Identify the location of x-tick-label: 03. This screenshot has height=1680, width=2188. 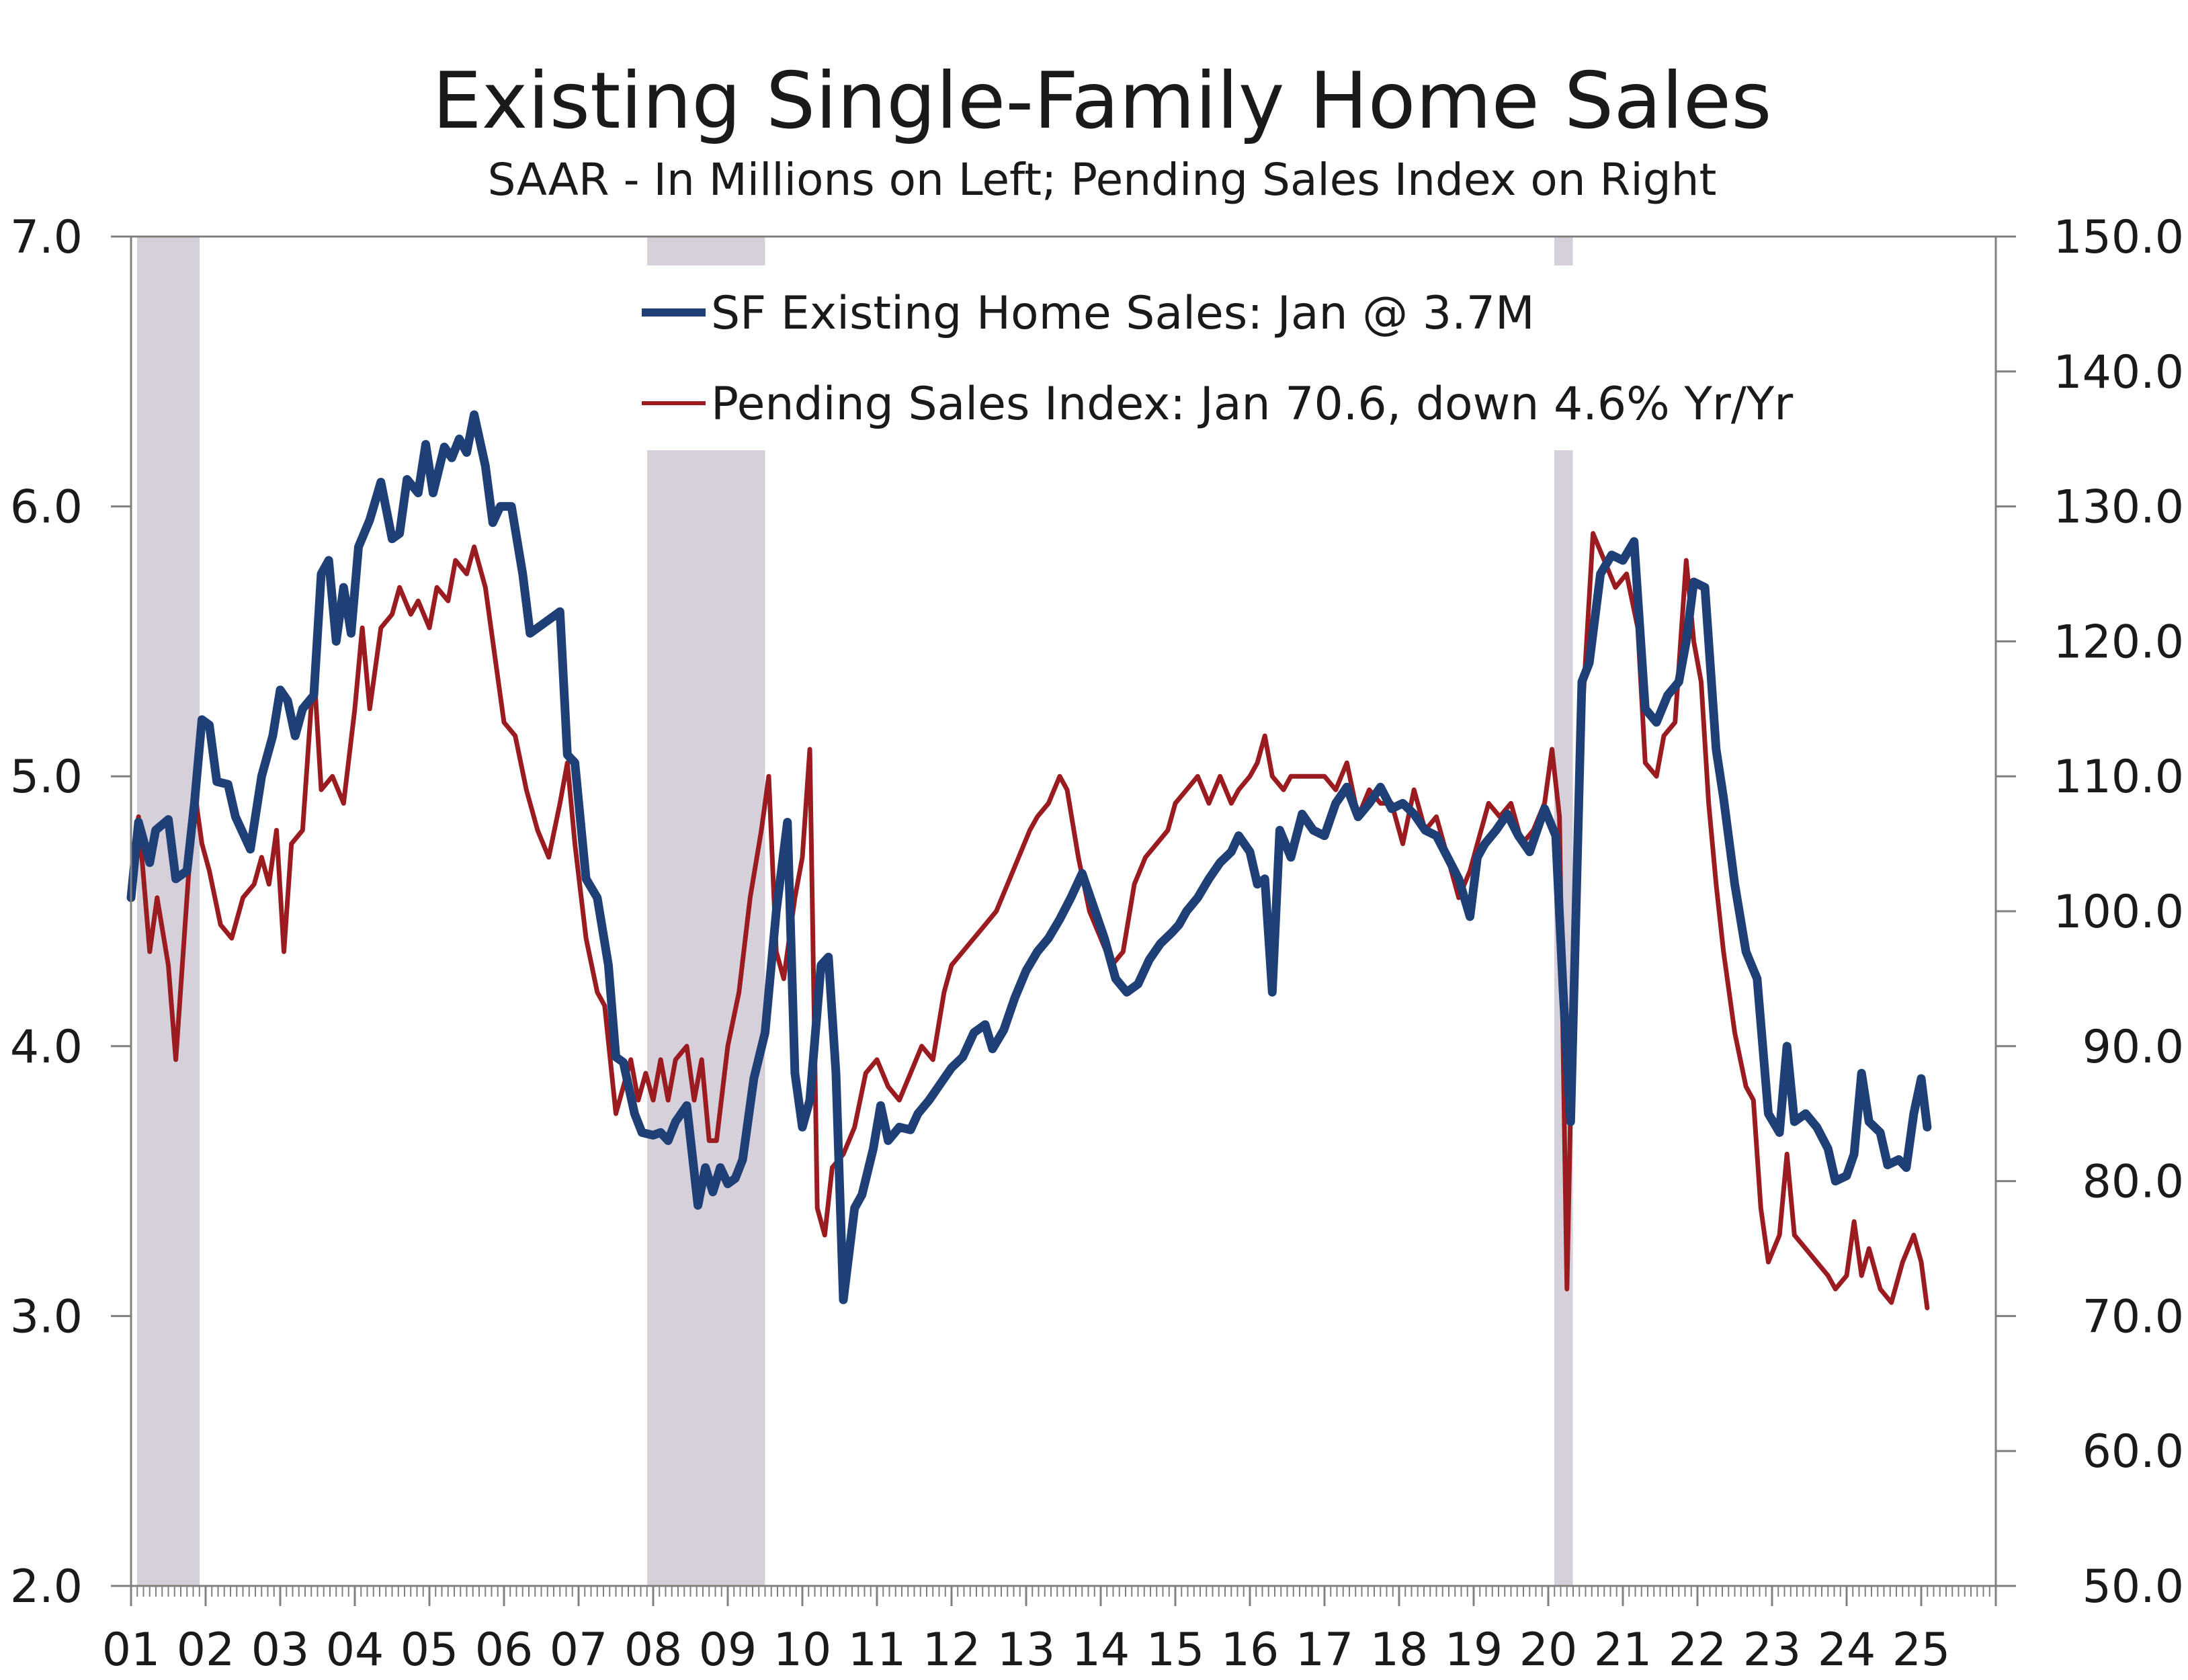
(280, 1650).